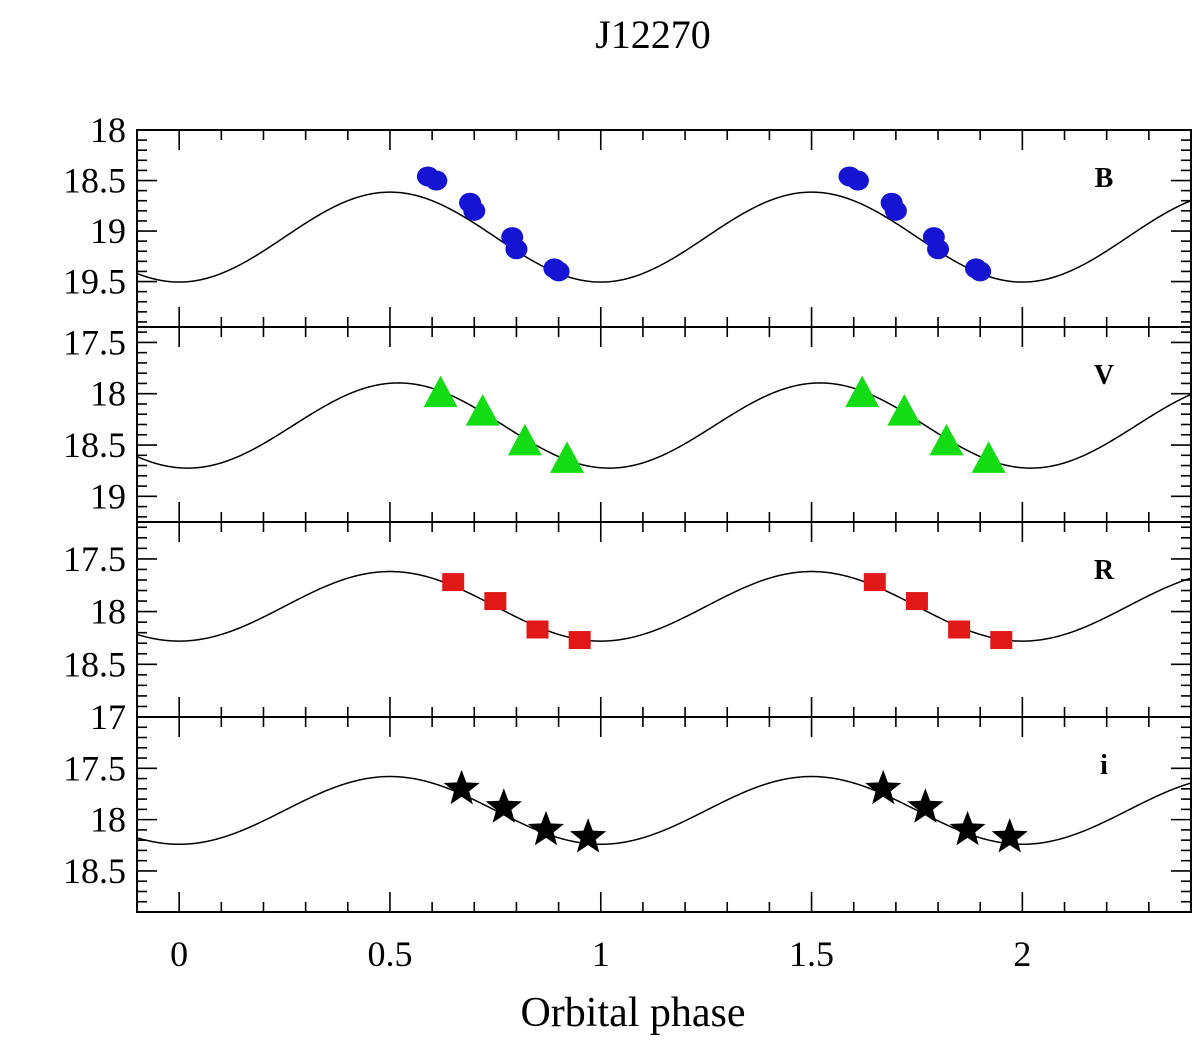  Describe the element at coordinates (664, 810) in the screenshot. I see `model-curve-i` at that location.